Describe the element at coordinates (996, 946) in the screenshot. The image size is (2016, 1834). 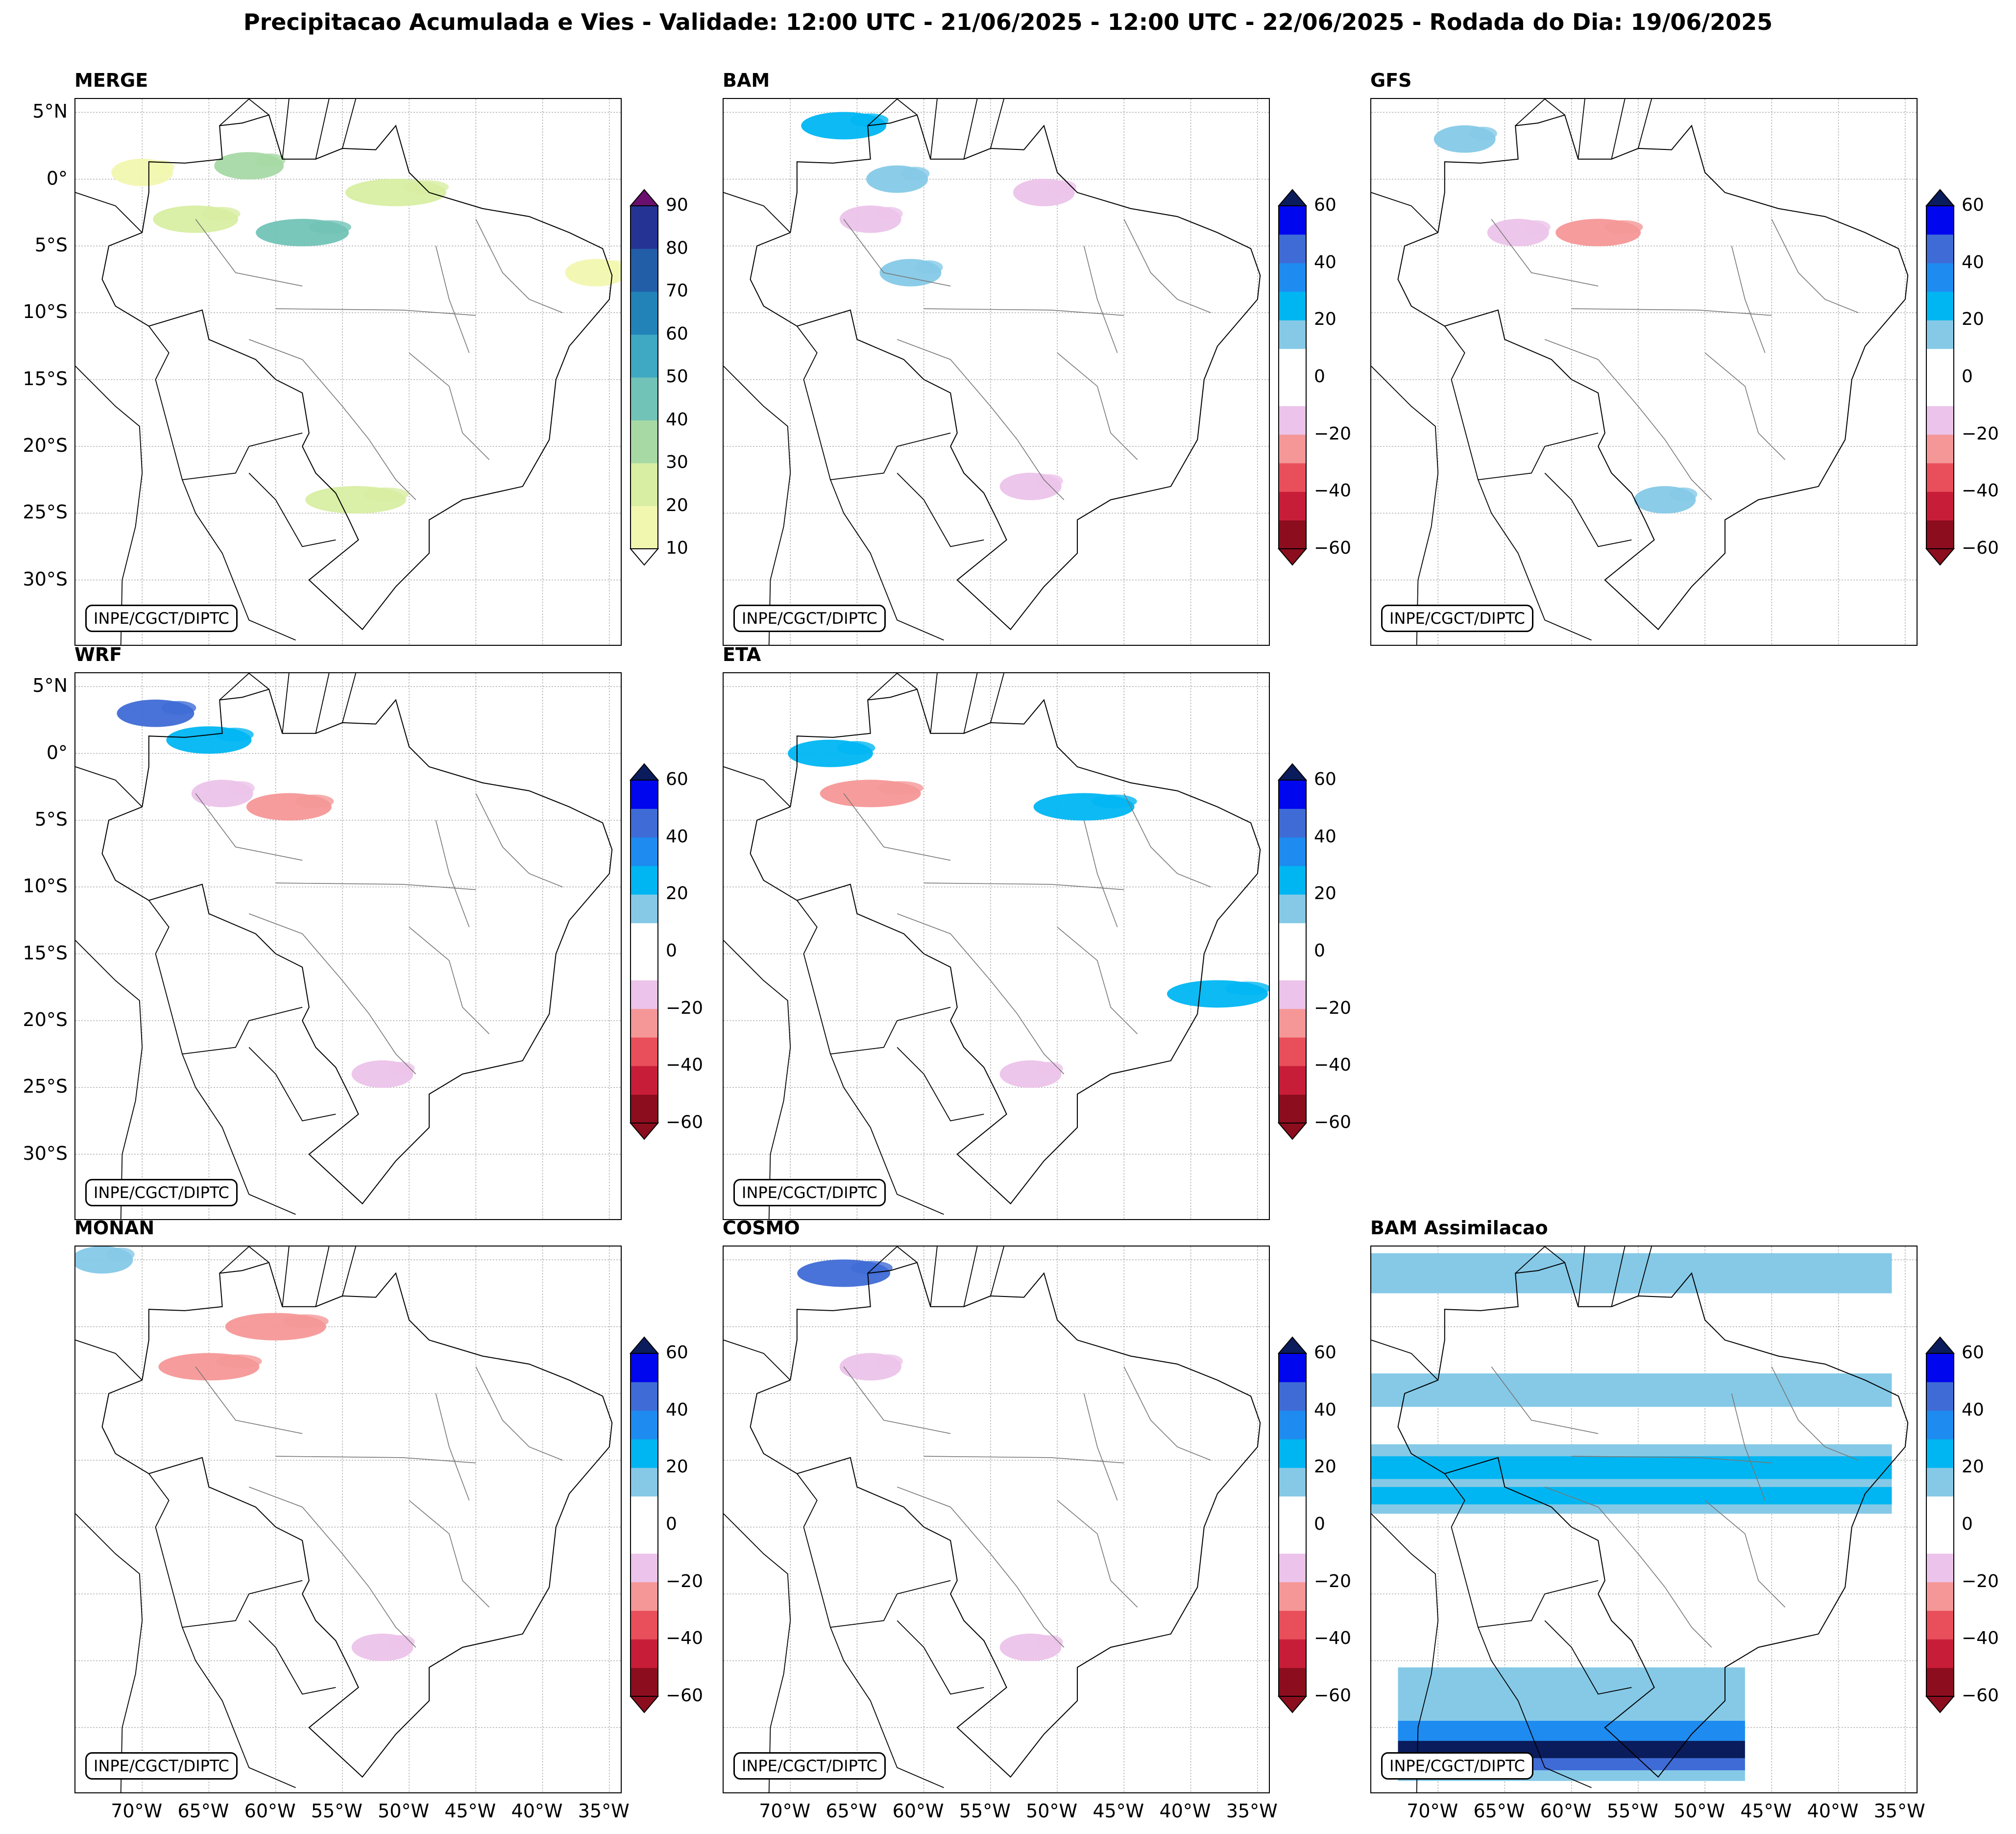
I see `map-panel-eta: INPE/CGCT/DIPTC` at that location.